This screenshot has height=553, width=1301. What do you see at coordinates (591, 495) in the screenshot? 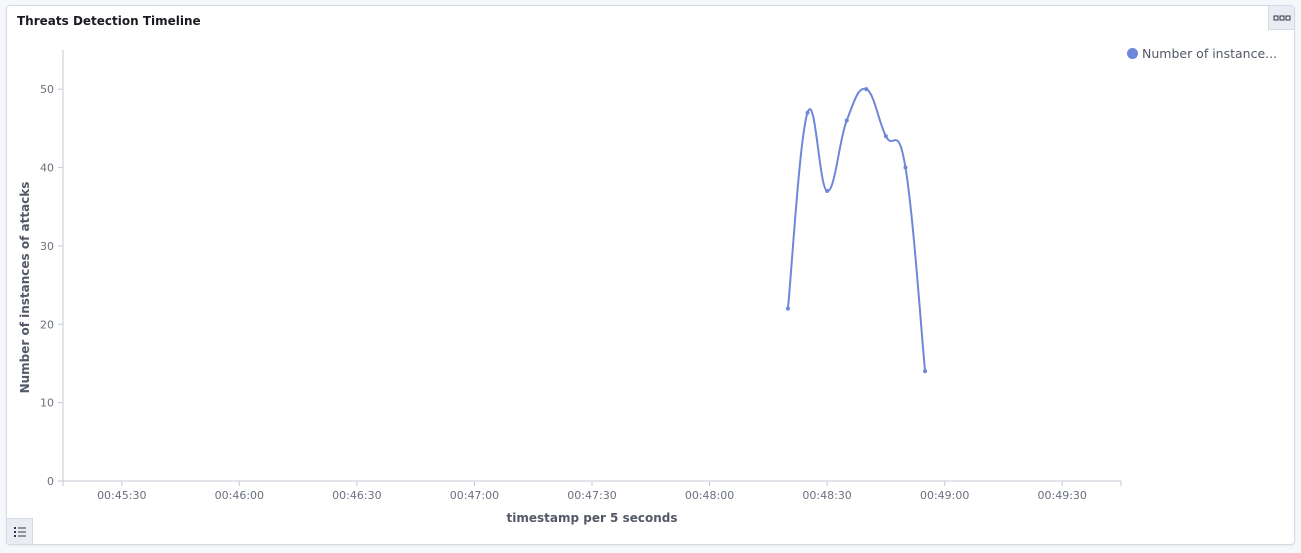
I see `x-tick-label: 00:47:30` at bounding box center [591, 495].